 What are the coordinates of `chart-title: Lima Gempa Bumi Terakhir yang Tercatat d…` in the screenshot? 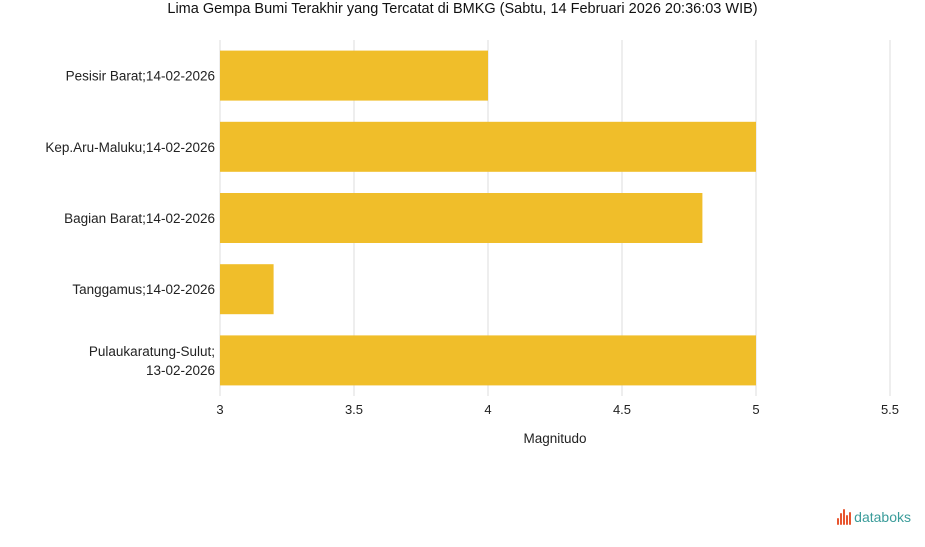 It's located at (462, 9).